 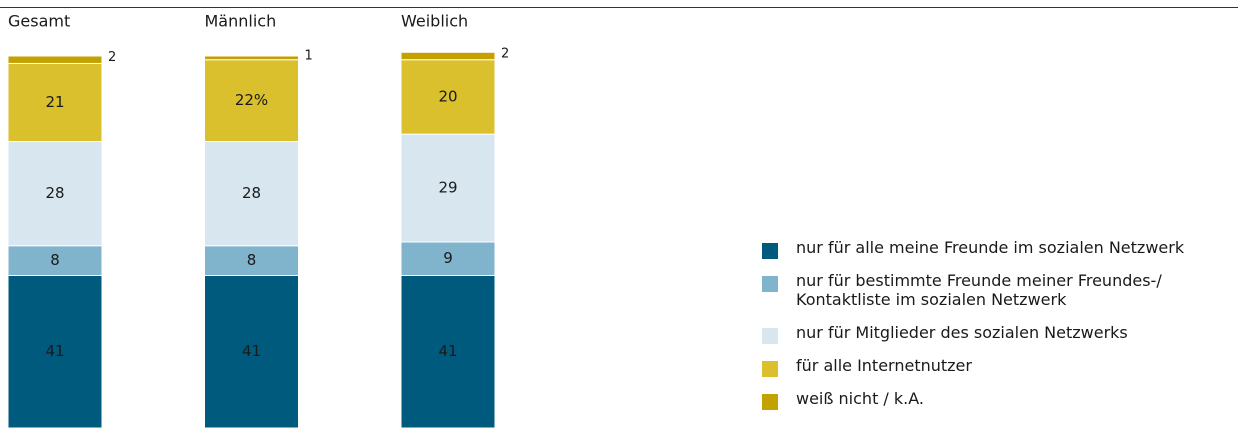 What do you see at coordinates (997, 399) in the screenshot?
I see `legend-item: weiß nicht / k.A.` at bounding box center [997, 399].